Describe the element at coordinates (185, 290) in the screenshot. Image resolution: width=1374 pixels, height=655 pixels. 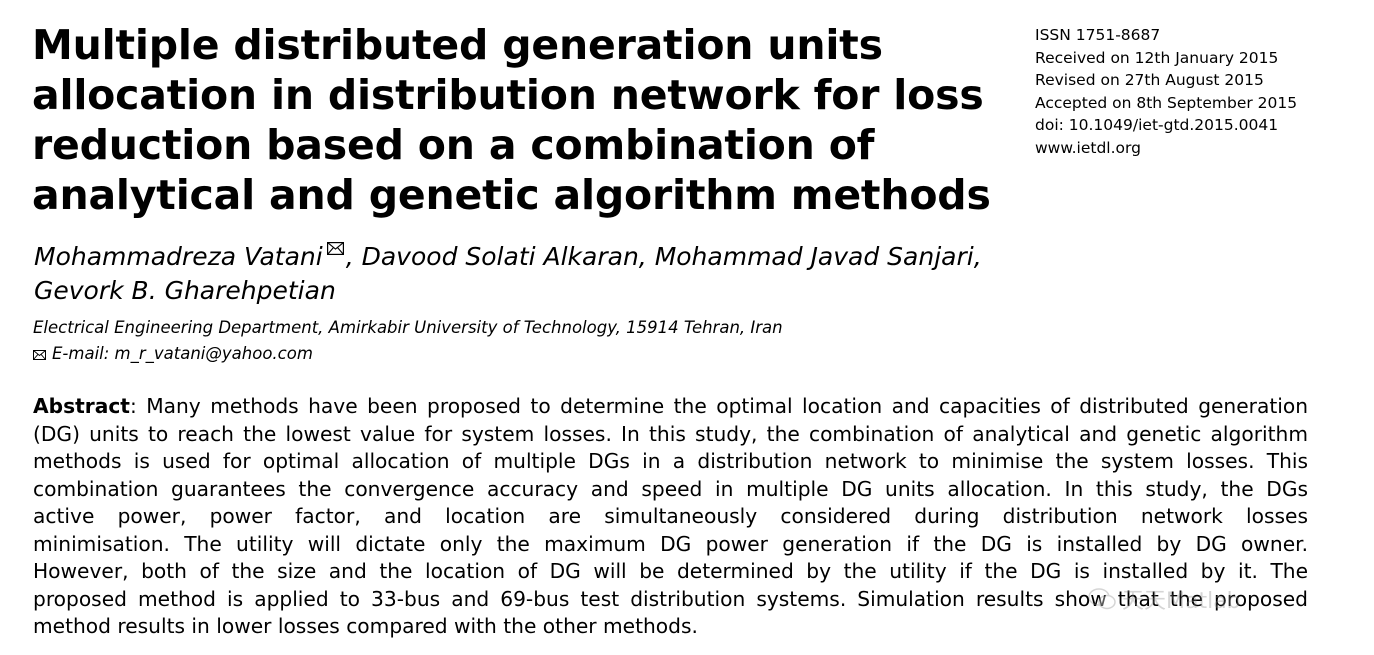
I see `author-names: Gevork B. Gharehpetian` at that location.